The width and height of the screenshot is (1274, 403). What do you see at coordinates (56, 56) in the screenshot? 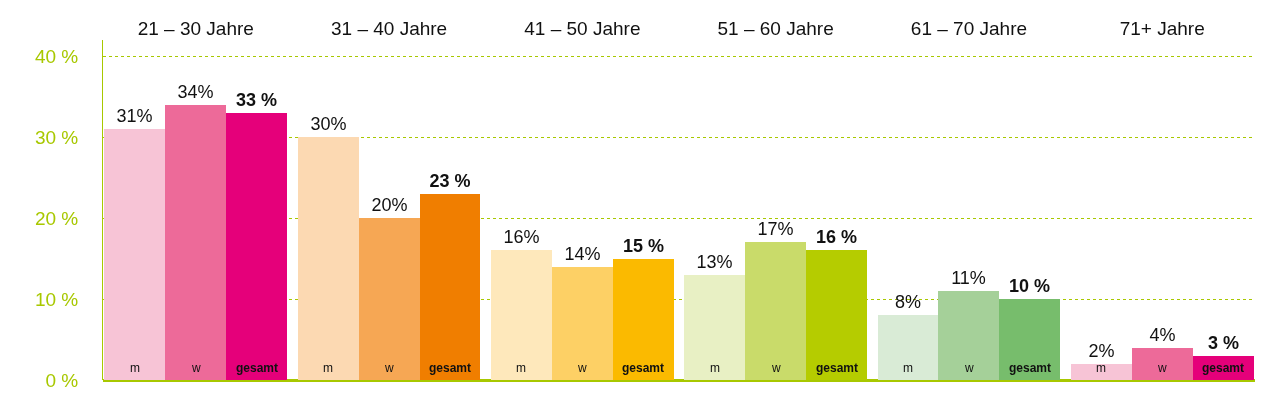
I see `y-tick-label: 40 %` at bounding box center [56, 56].